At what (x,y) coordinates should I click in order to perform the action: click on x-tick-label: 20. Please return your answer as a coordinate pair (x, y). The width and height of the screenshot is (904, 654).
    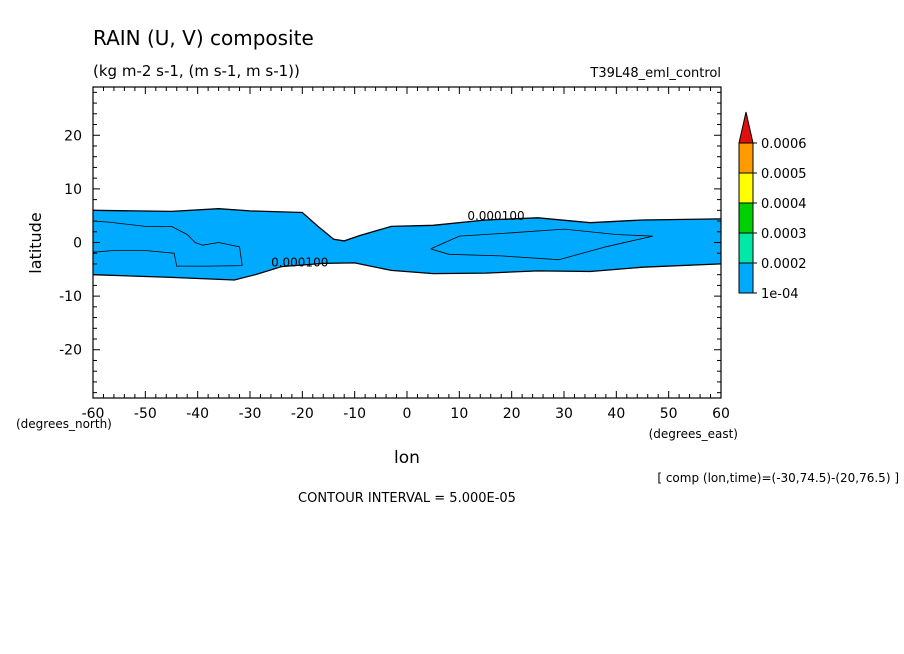
    Looking at the image, I should click on (512, 414).